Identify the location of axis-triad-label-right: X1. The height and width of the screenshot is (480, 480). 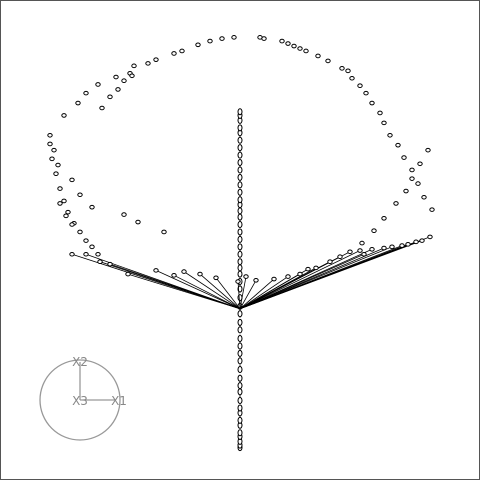
(119, 401).